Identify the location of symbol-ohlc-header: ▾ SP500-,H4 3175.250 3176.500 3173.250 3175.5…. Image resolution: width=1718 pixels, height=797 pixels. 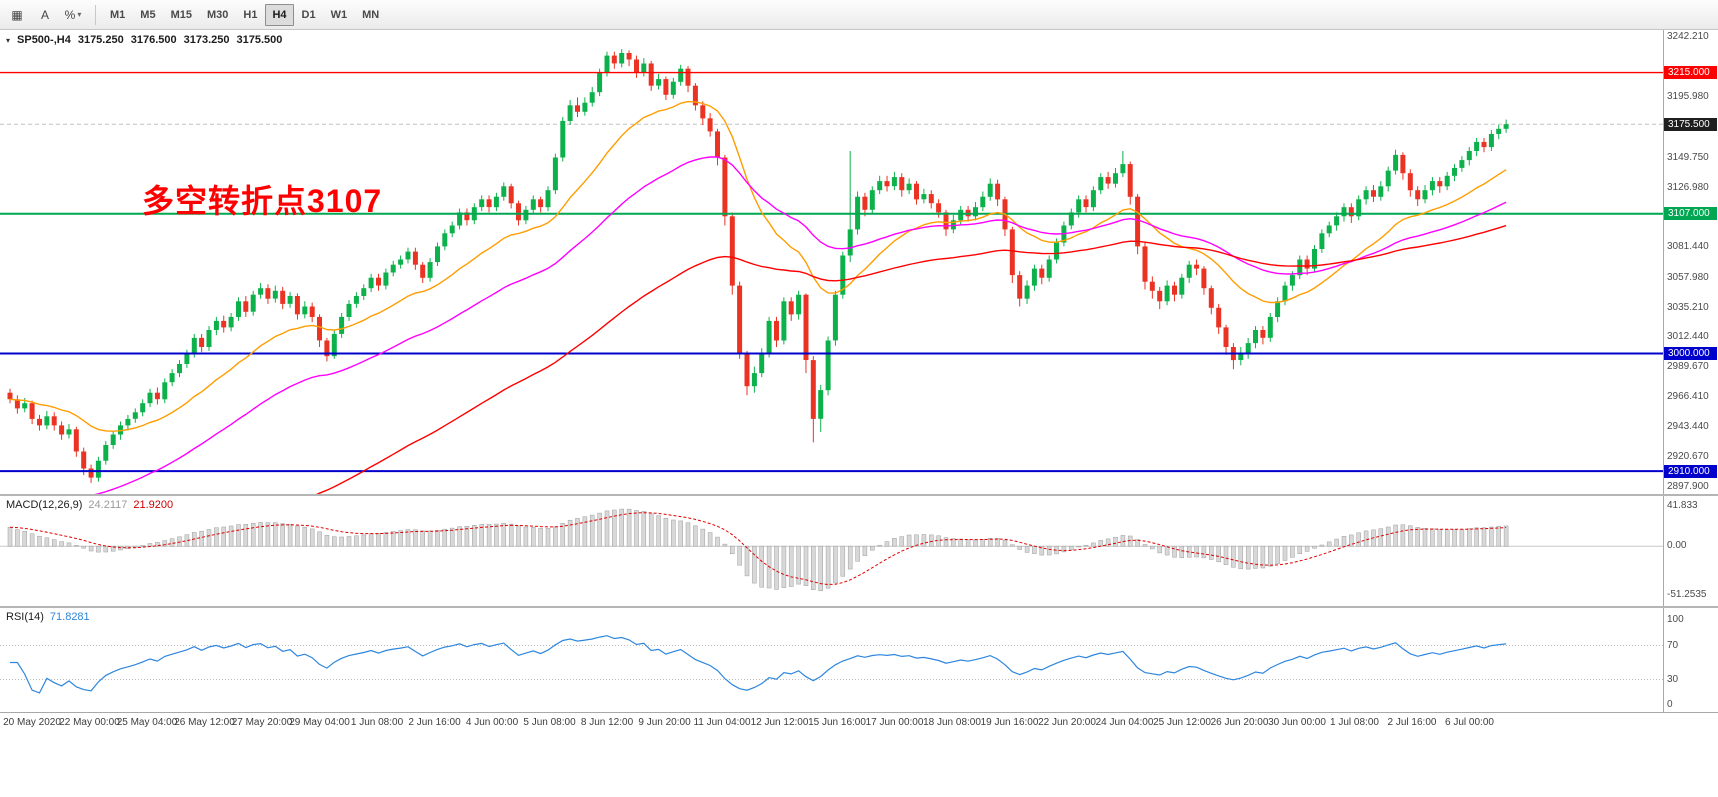
(147, 40).